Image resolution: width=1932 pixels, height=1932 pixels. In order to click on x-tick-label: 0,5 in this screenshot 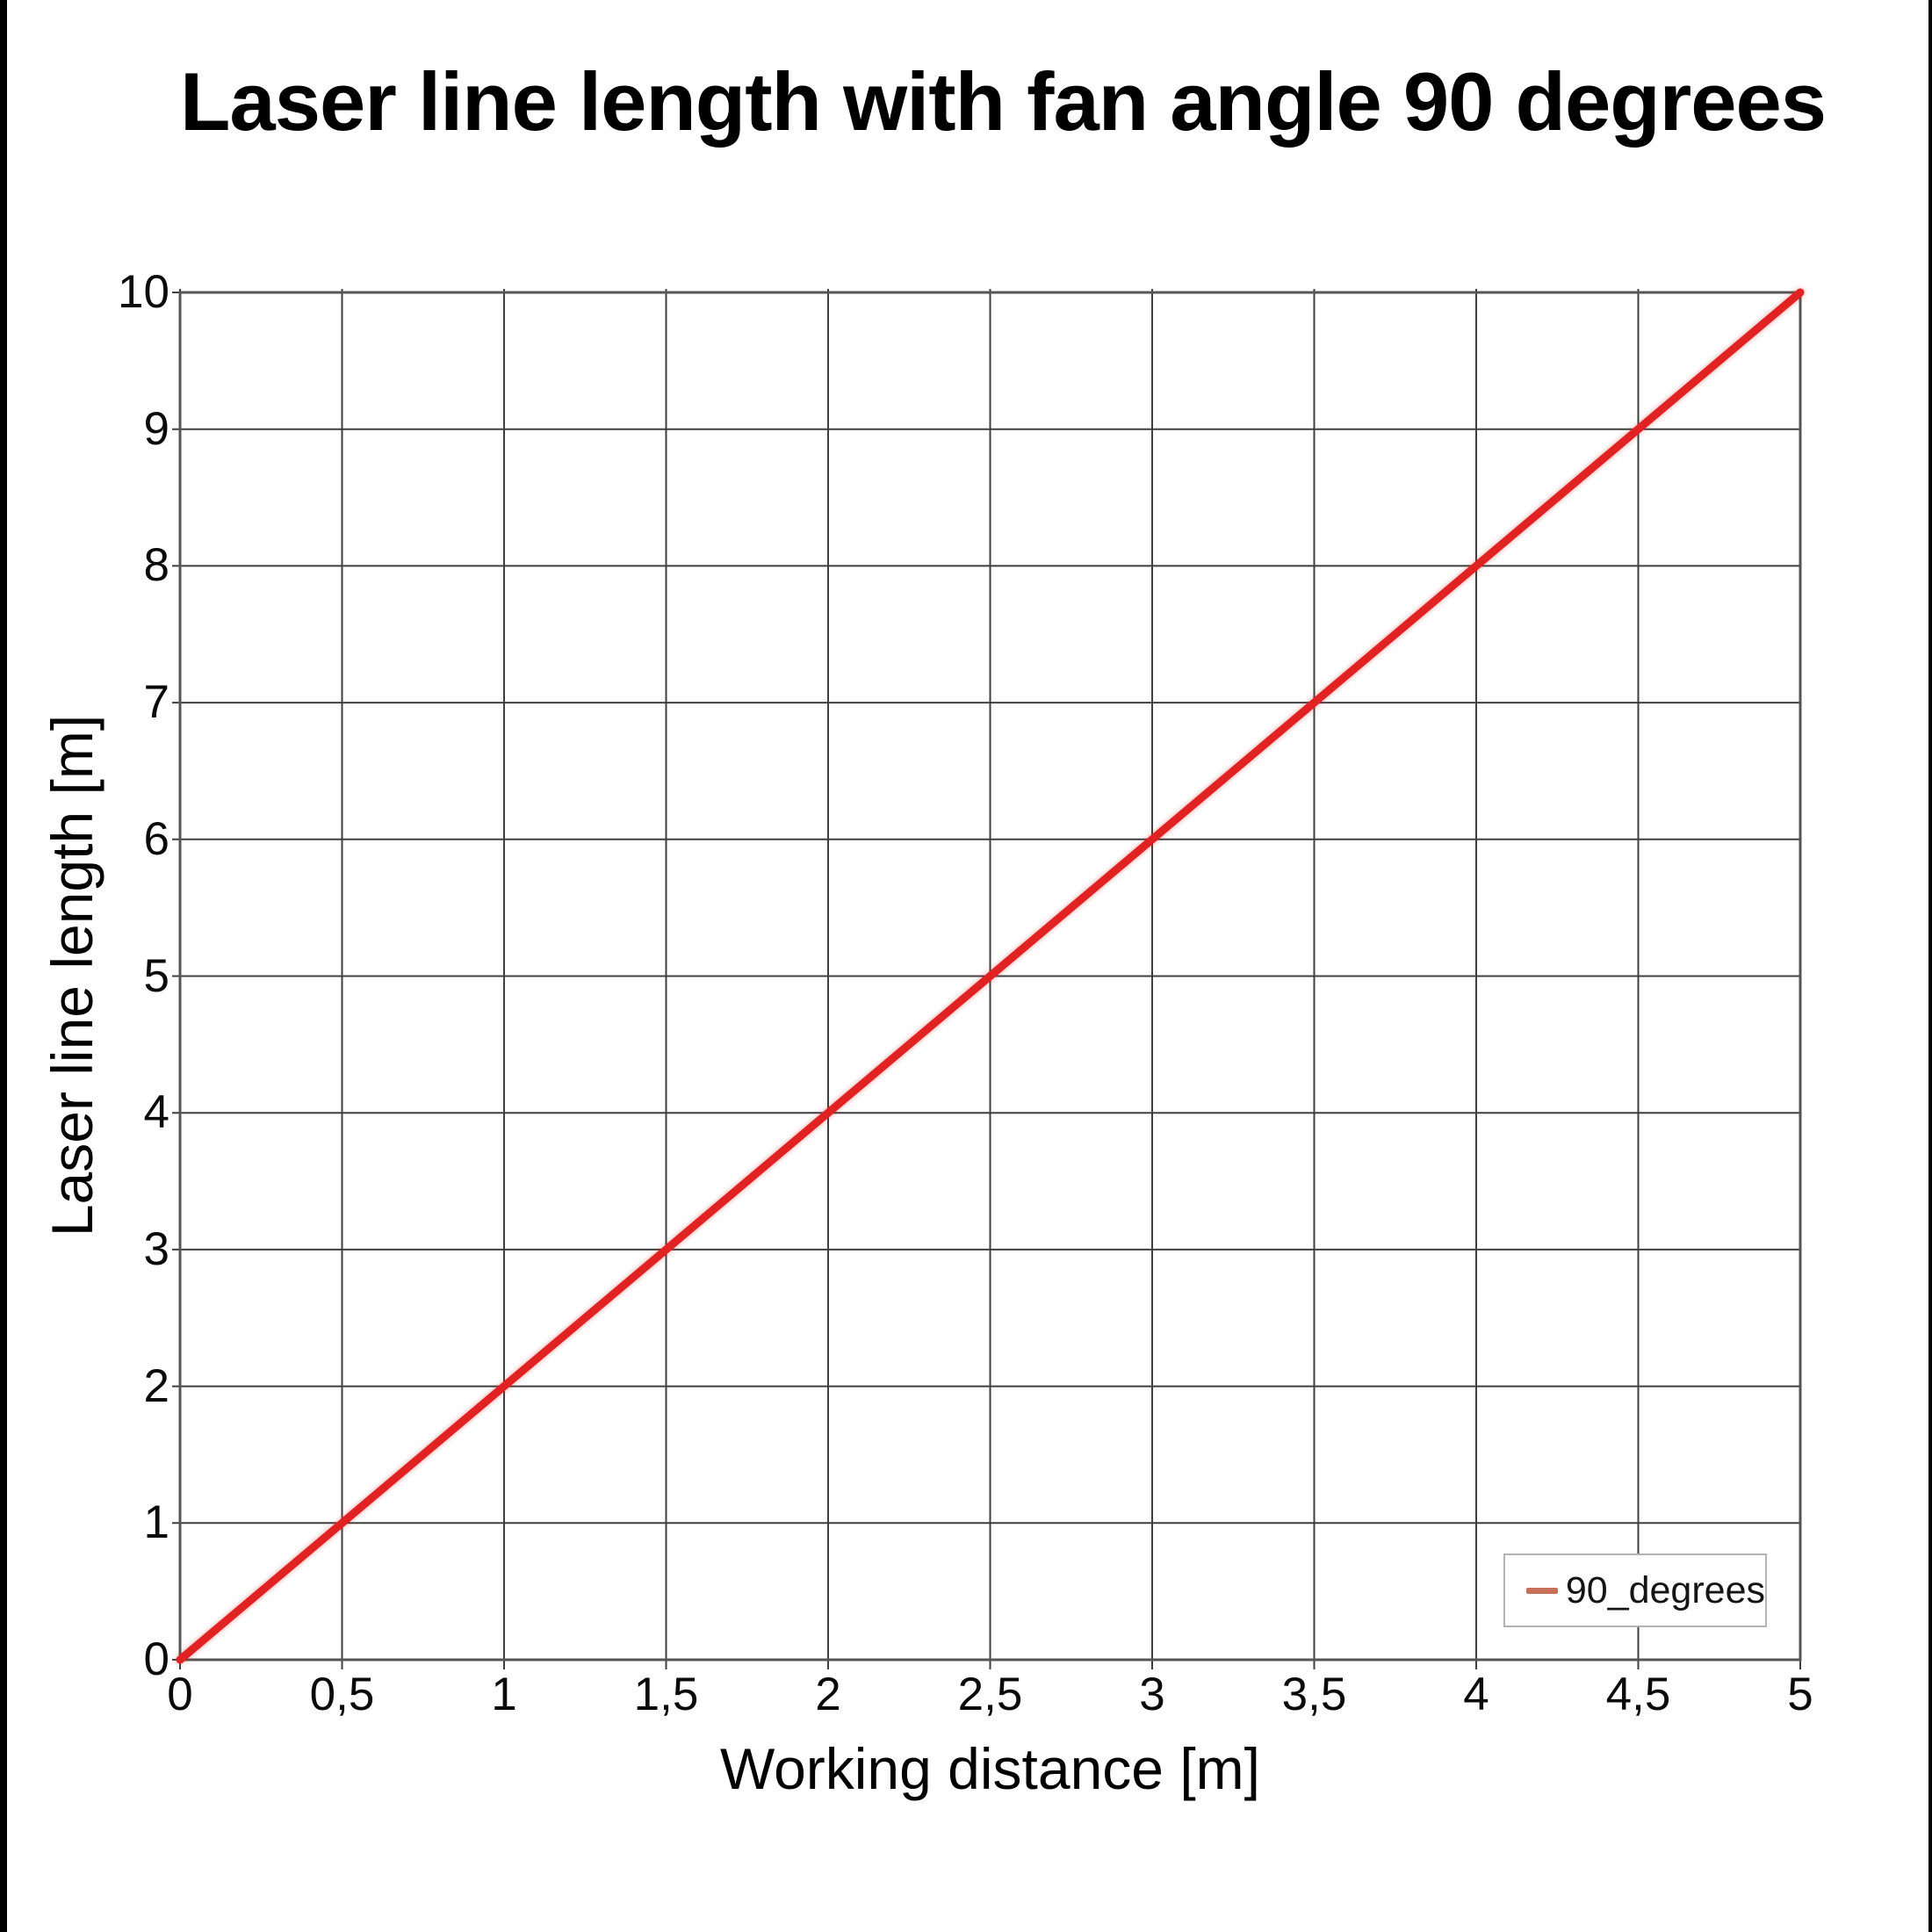, I will do `click(342, 1694)`.